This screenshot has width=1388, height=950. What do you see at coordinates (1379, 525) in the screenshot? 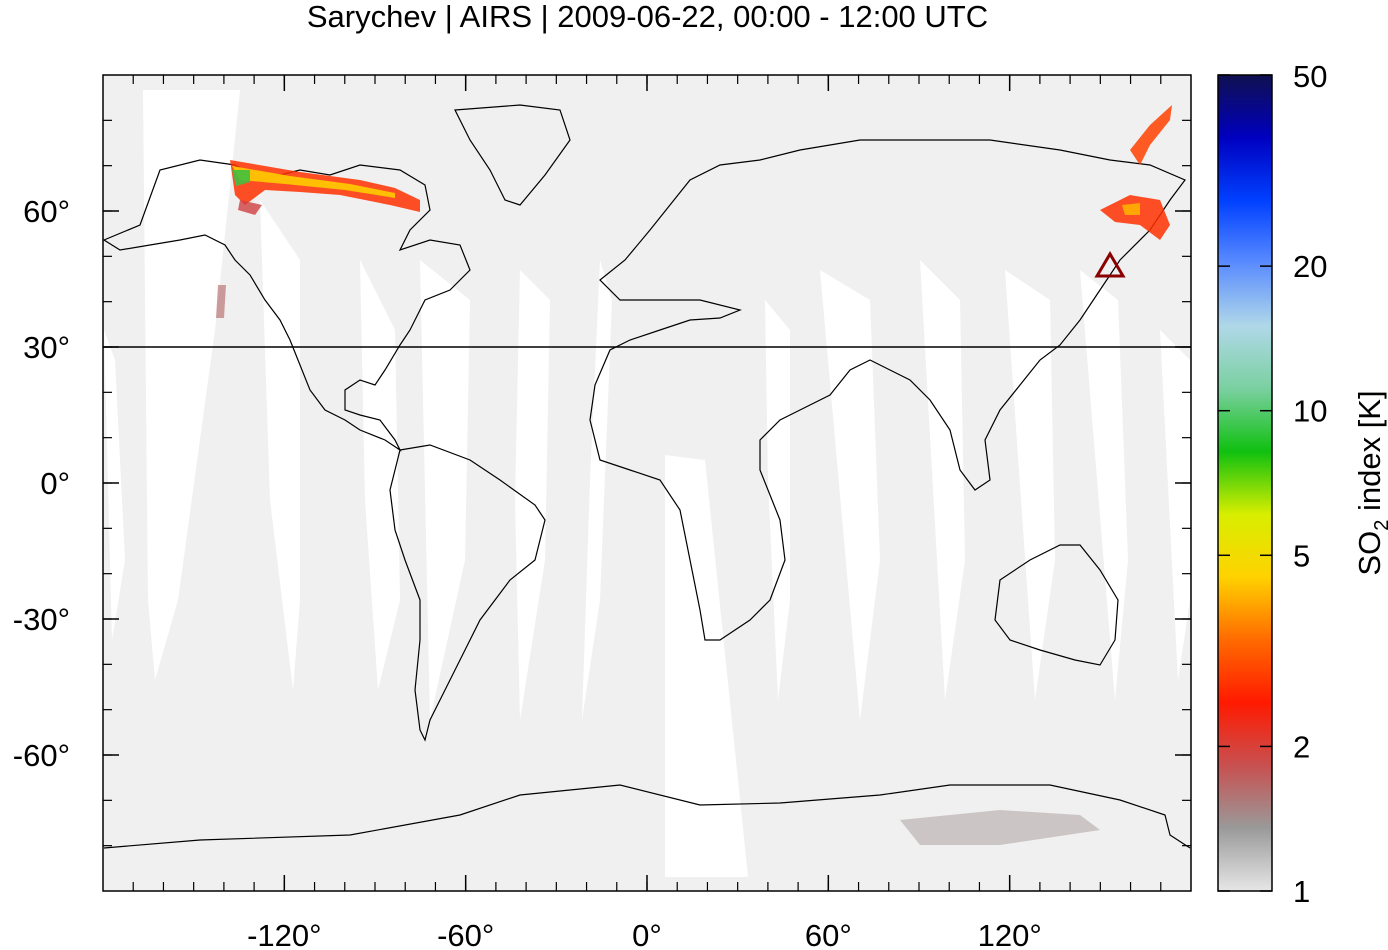
I see `colorbar-label-subscript: 2` at bounding box center [1379, 525].